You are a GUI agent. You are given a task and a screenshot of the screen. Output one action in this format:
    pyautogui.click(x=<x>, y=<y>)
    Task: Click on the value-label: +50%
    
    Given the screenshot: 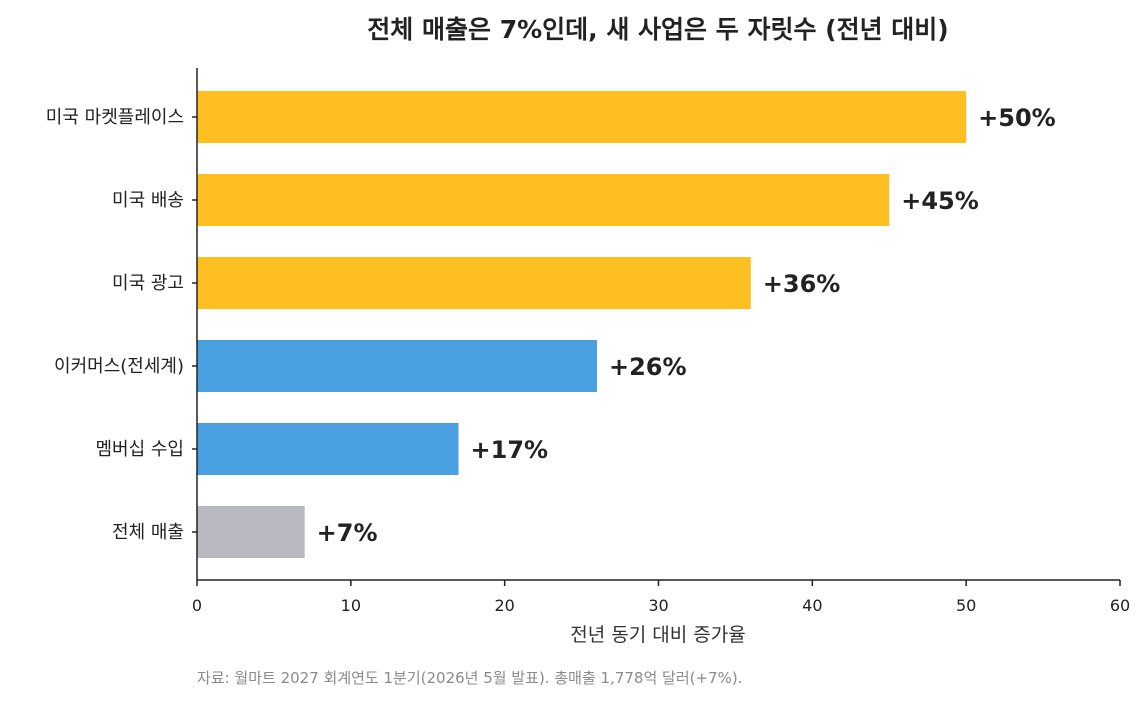 What is the action you would take?
    pyautogui.click(x=1017, y=118)
    